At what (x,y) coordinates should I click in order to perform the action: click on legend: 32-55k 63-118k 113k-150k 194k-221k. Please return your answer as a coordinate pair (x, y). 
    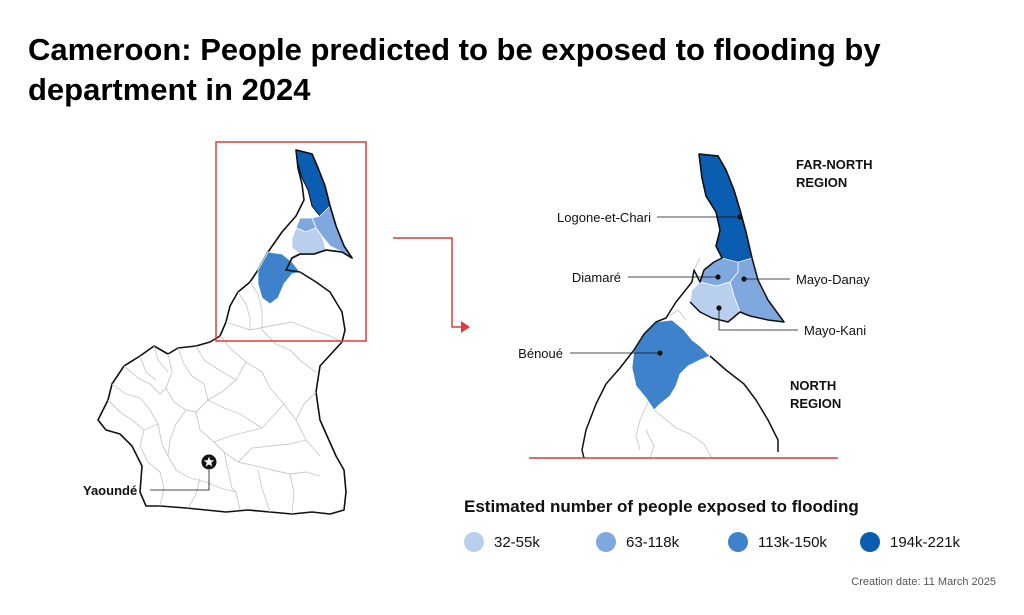
    Looking at the image, I should click on (724, 542).